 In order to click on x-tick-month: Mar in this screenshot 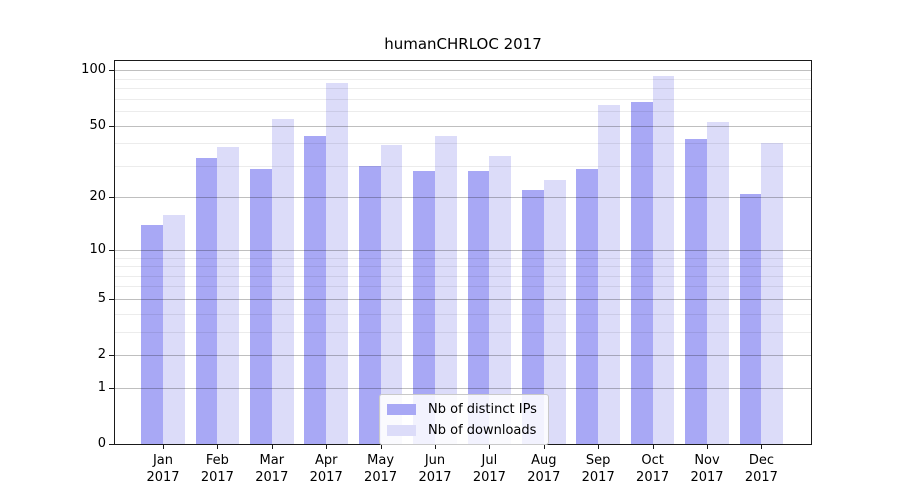, I will do `click(272, 460)`.